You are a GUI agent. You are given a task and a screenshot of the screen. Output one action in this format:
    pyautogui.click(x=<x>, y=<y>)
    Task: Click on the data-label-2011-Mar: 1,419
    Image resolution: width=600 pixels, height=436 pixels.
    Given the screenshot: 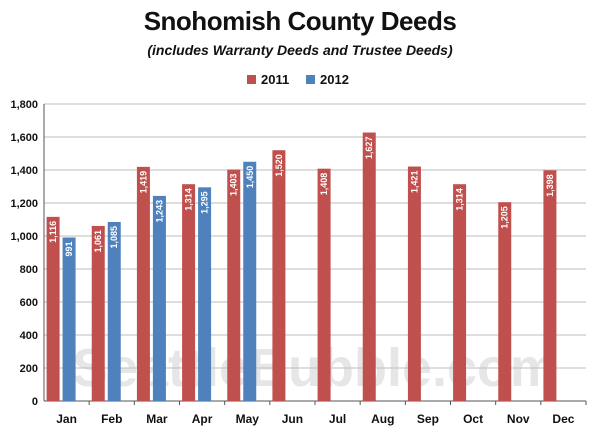 What is the action you would take?
    pyautogui.click(x=143, y=182)
    